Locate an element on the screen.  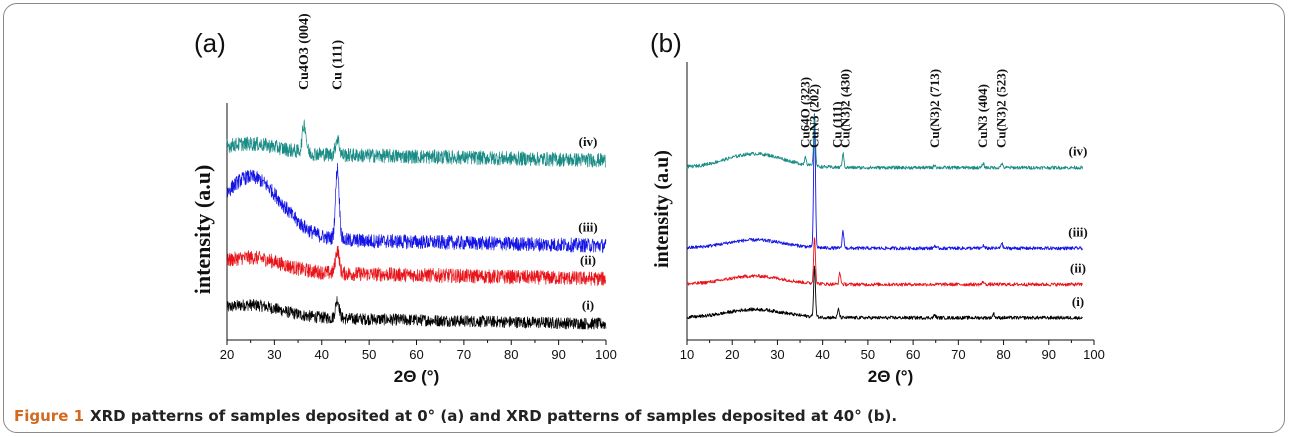
peak-annotation: Cu(N3)2 (430) is located at coordinates (844, 108).